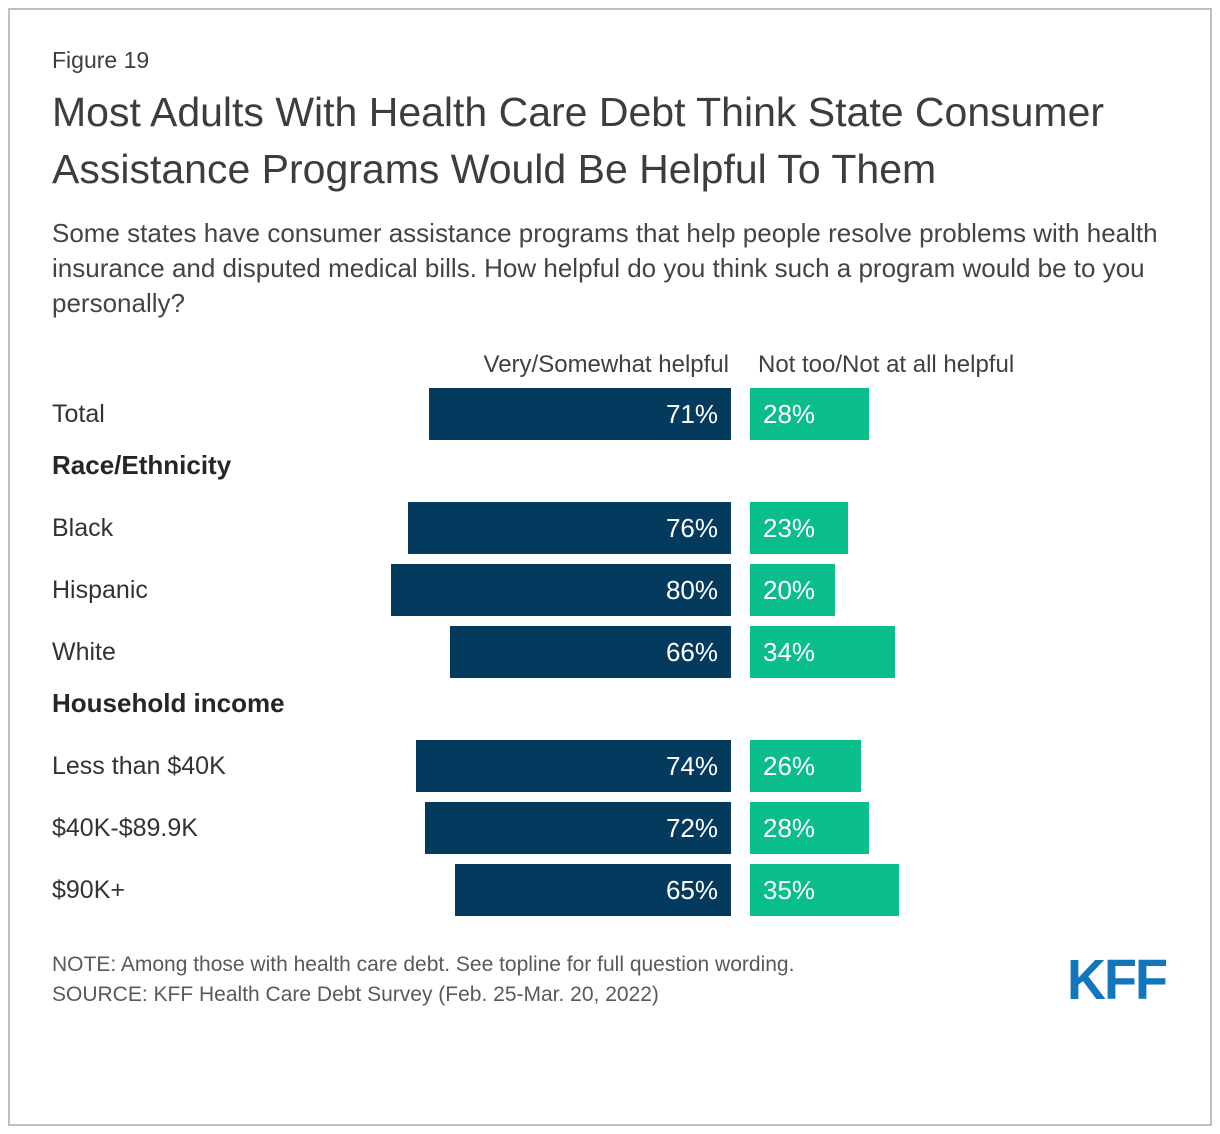 The height and width of the screenshot is (1134, 1220). I want to click on helpful-bar: 71%, so click(580, 414).